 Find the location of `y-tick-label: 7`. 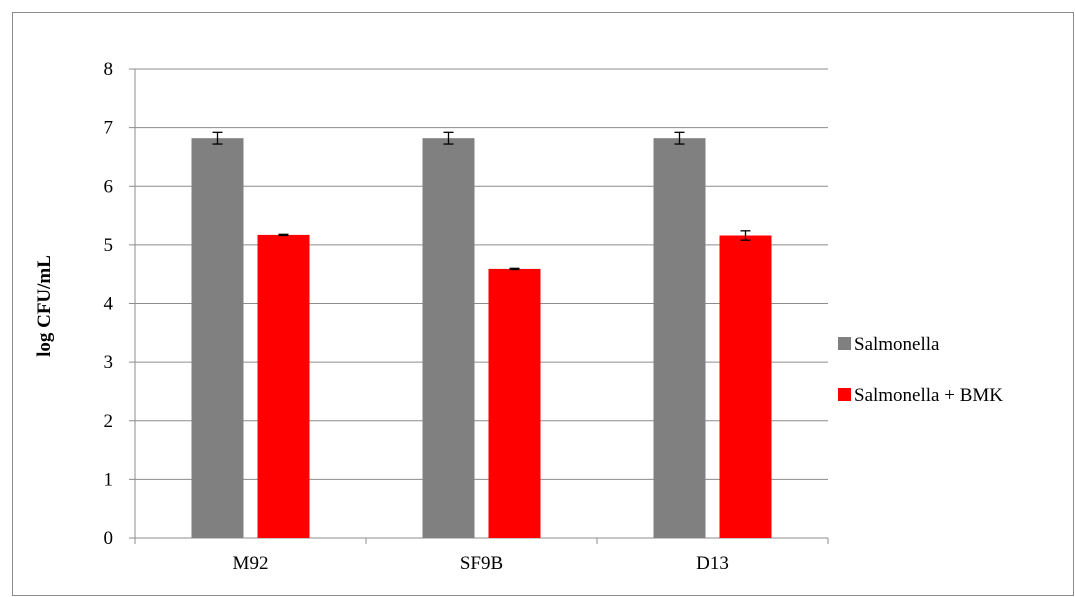

y-tick-label: 7 is located at coordinates (109, 128).